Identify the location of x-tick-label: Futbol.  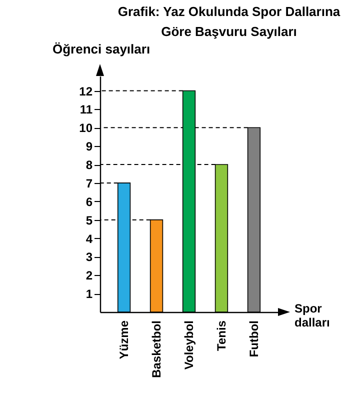
(253, 339).